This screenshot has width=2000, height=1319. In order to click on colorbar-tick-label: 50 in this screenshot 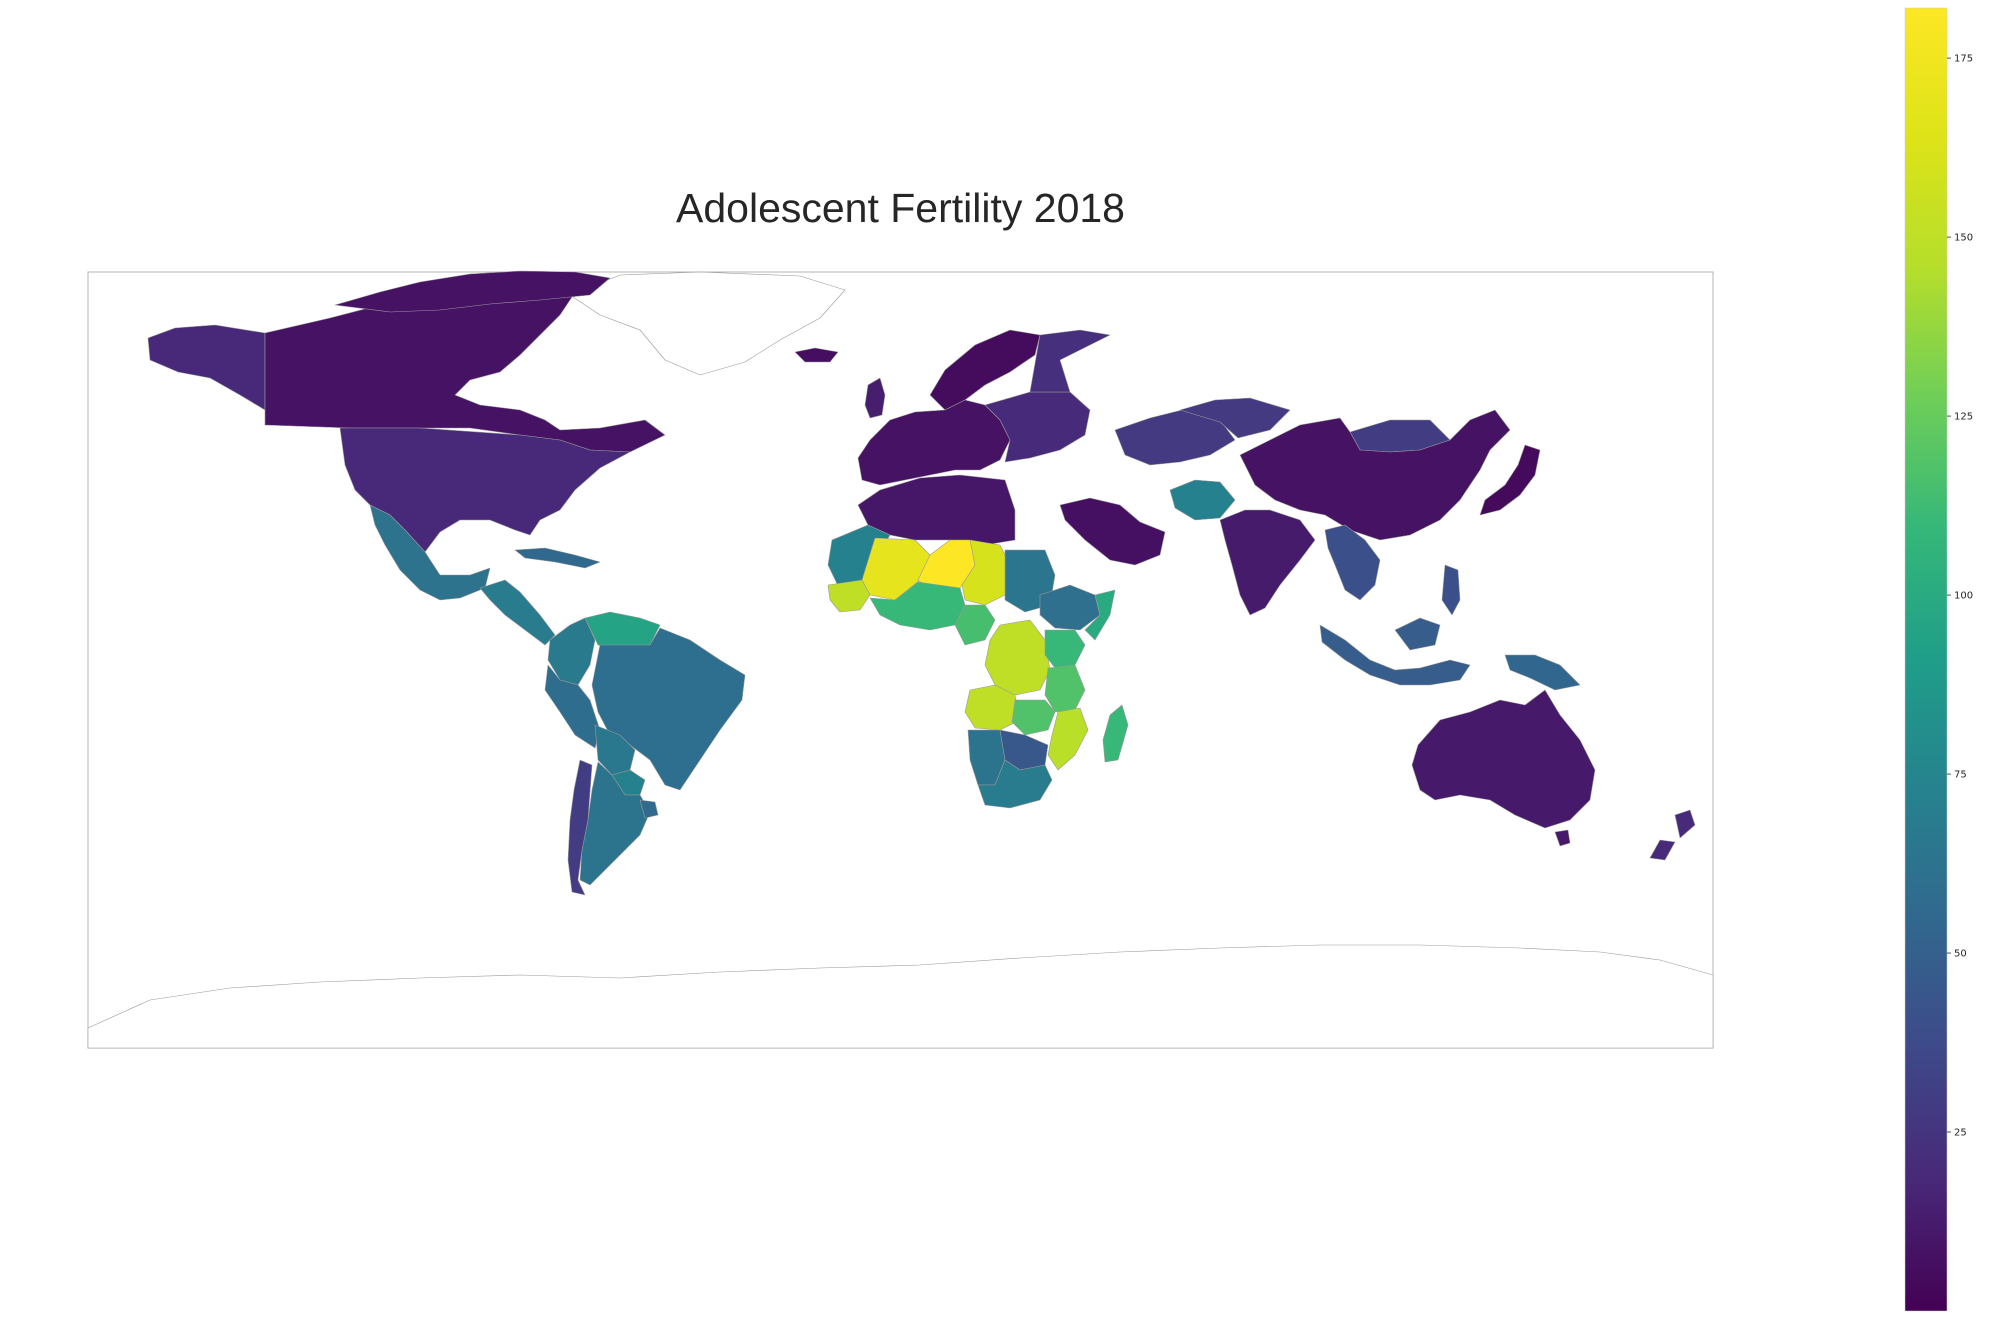, I will do `click(1960, 954)`.